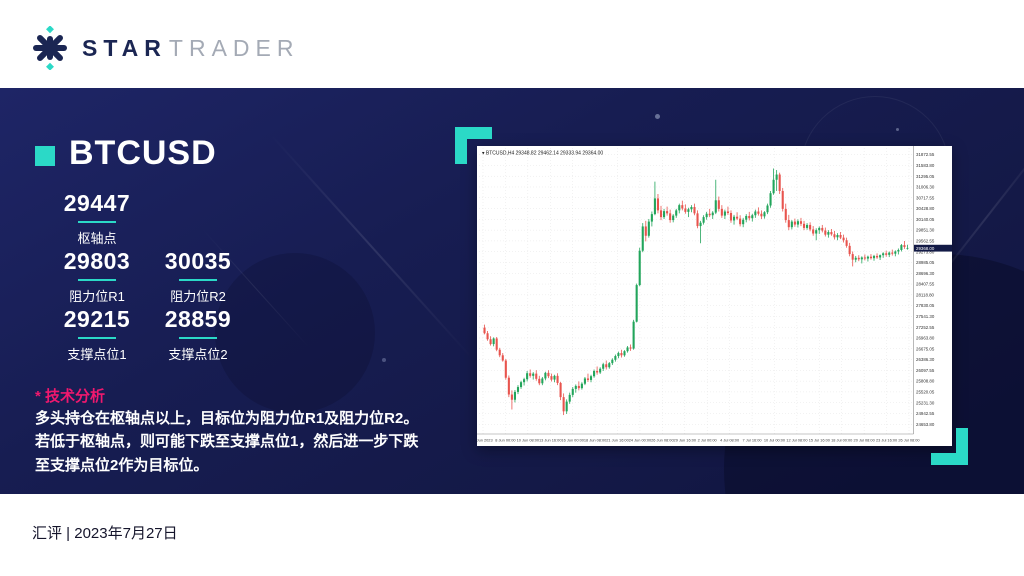 This screenshot has height=576, width=1024. I want to click on pivot-stat: 29447 枢轴点, so click(97, 218).